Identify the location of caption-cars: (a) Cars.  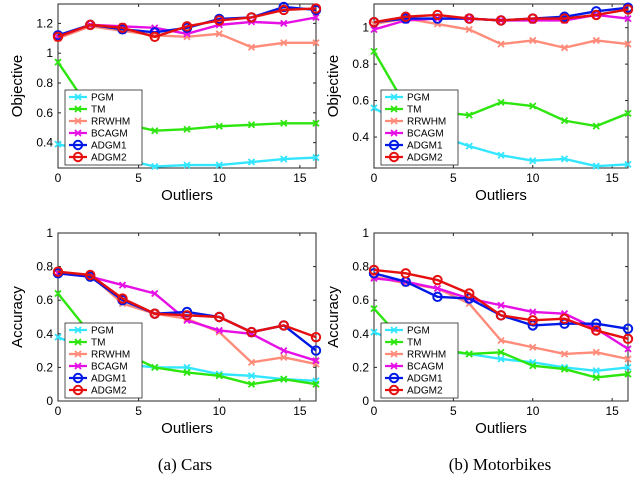
(185, 464).